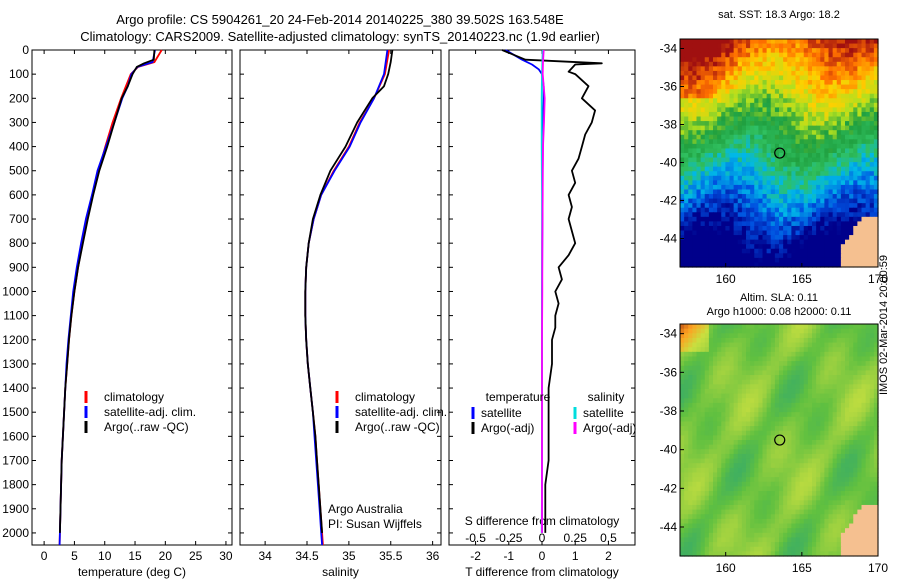  What do you see at coordinates (15, 364) in the screenshot?
I see `temperature-ytick-label: 1300` at bounding box center [15, 364].